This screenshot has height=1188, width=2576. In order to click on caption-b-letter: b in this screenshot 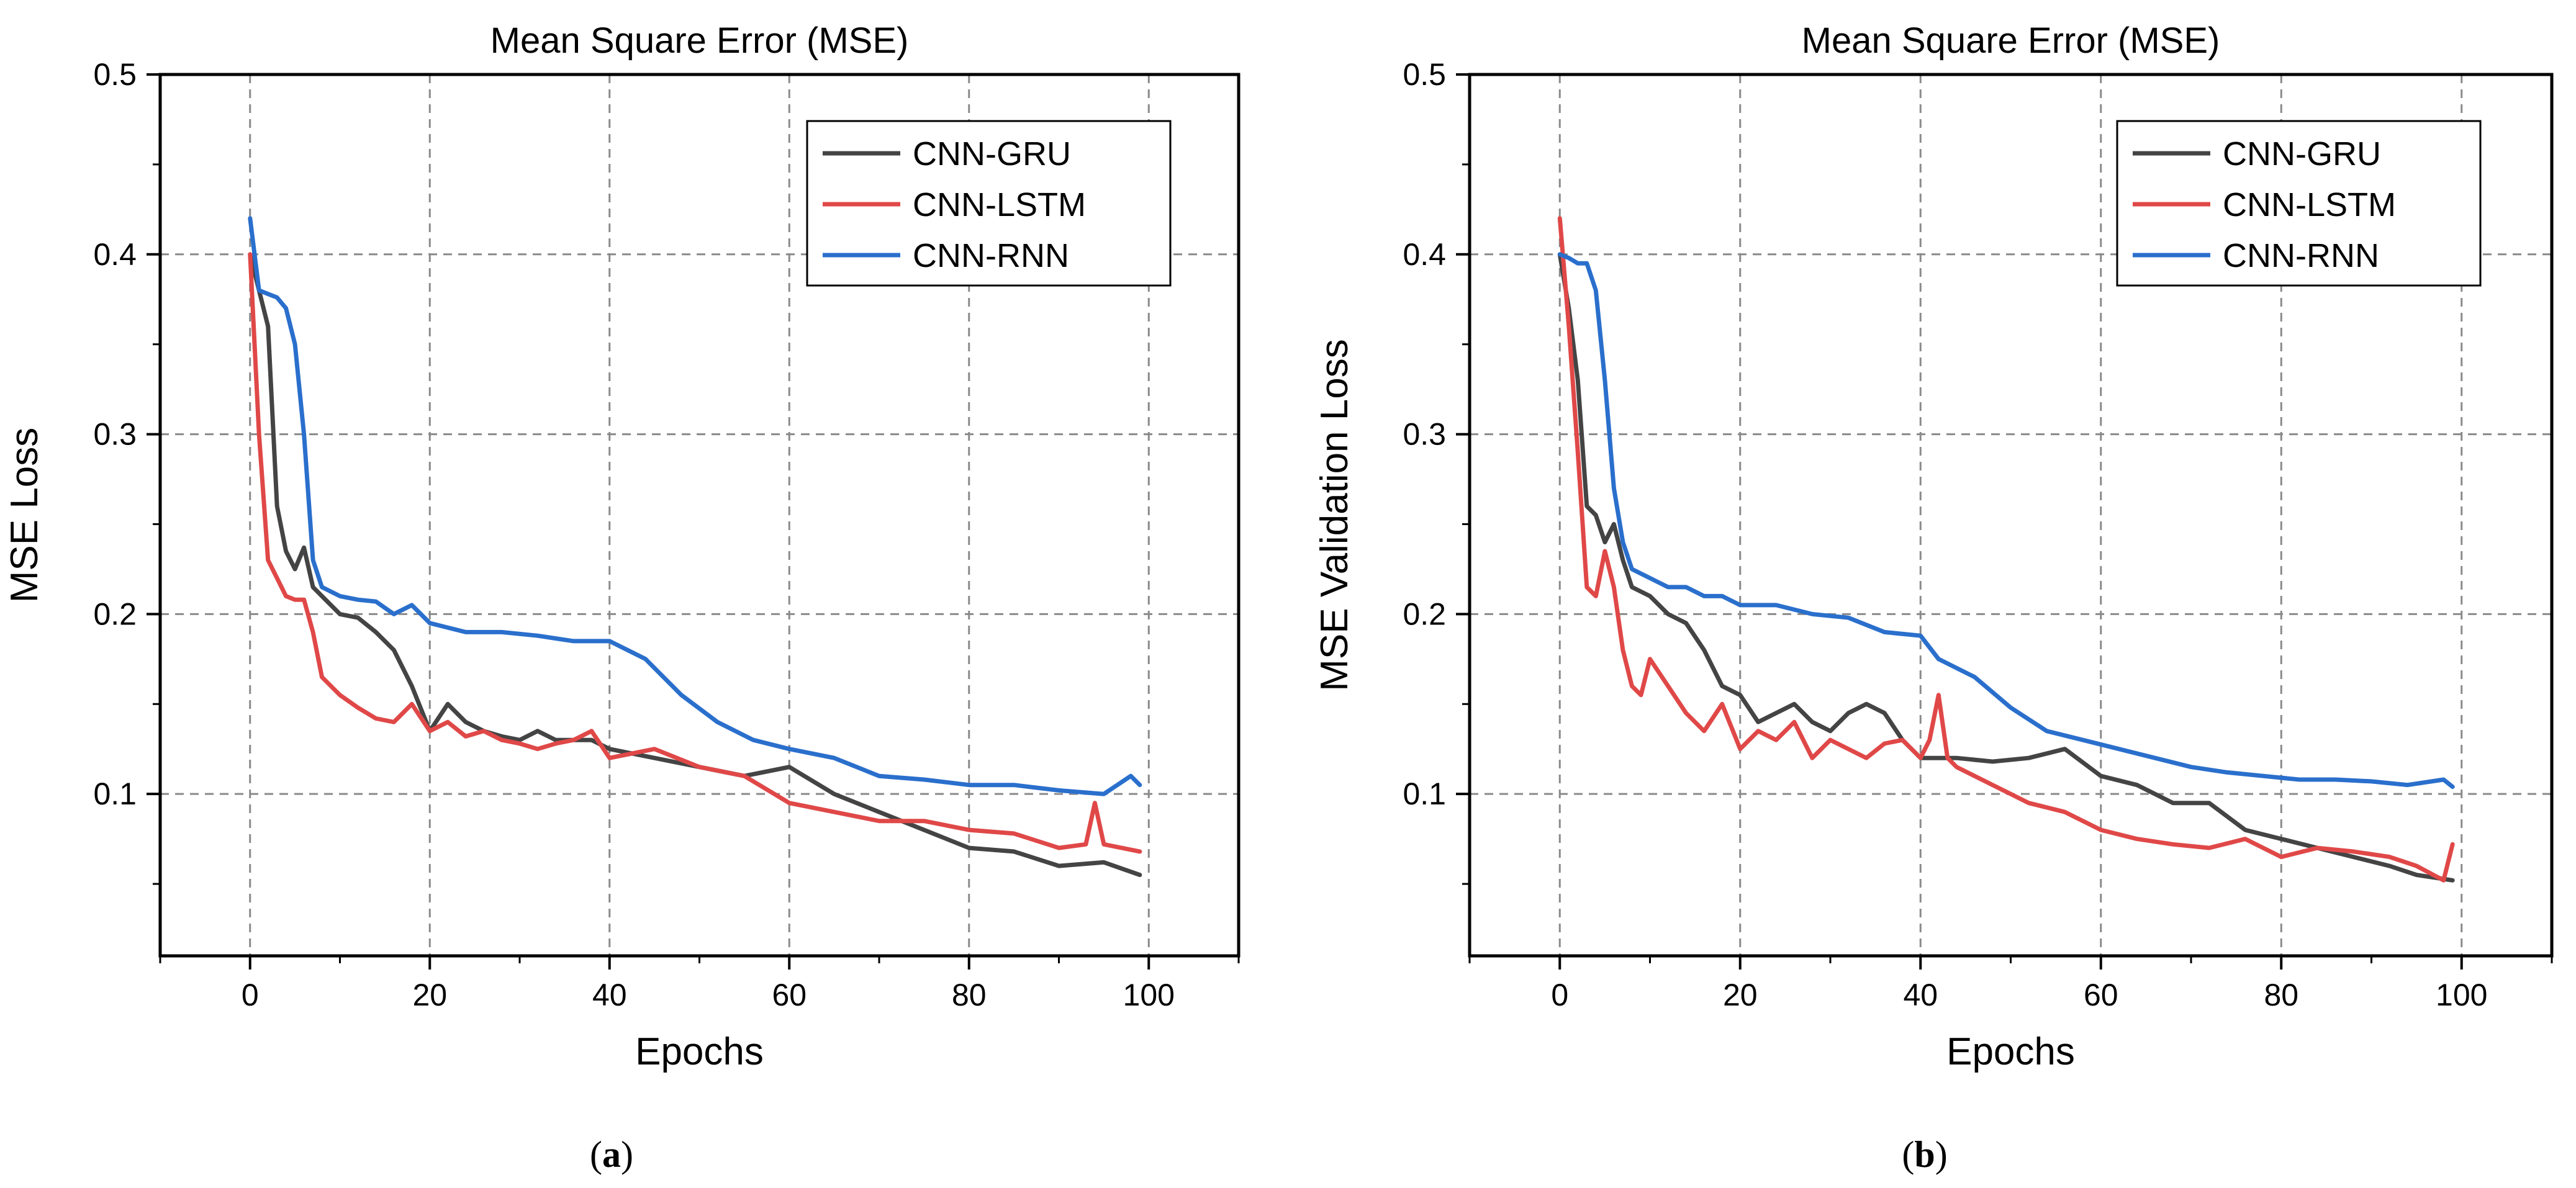, I will do `click(1924, 1154)`.